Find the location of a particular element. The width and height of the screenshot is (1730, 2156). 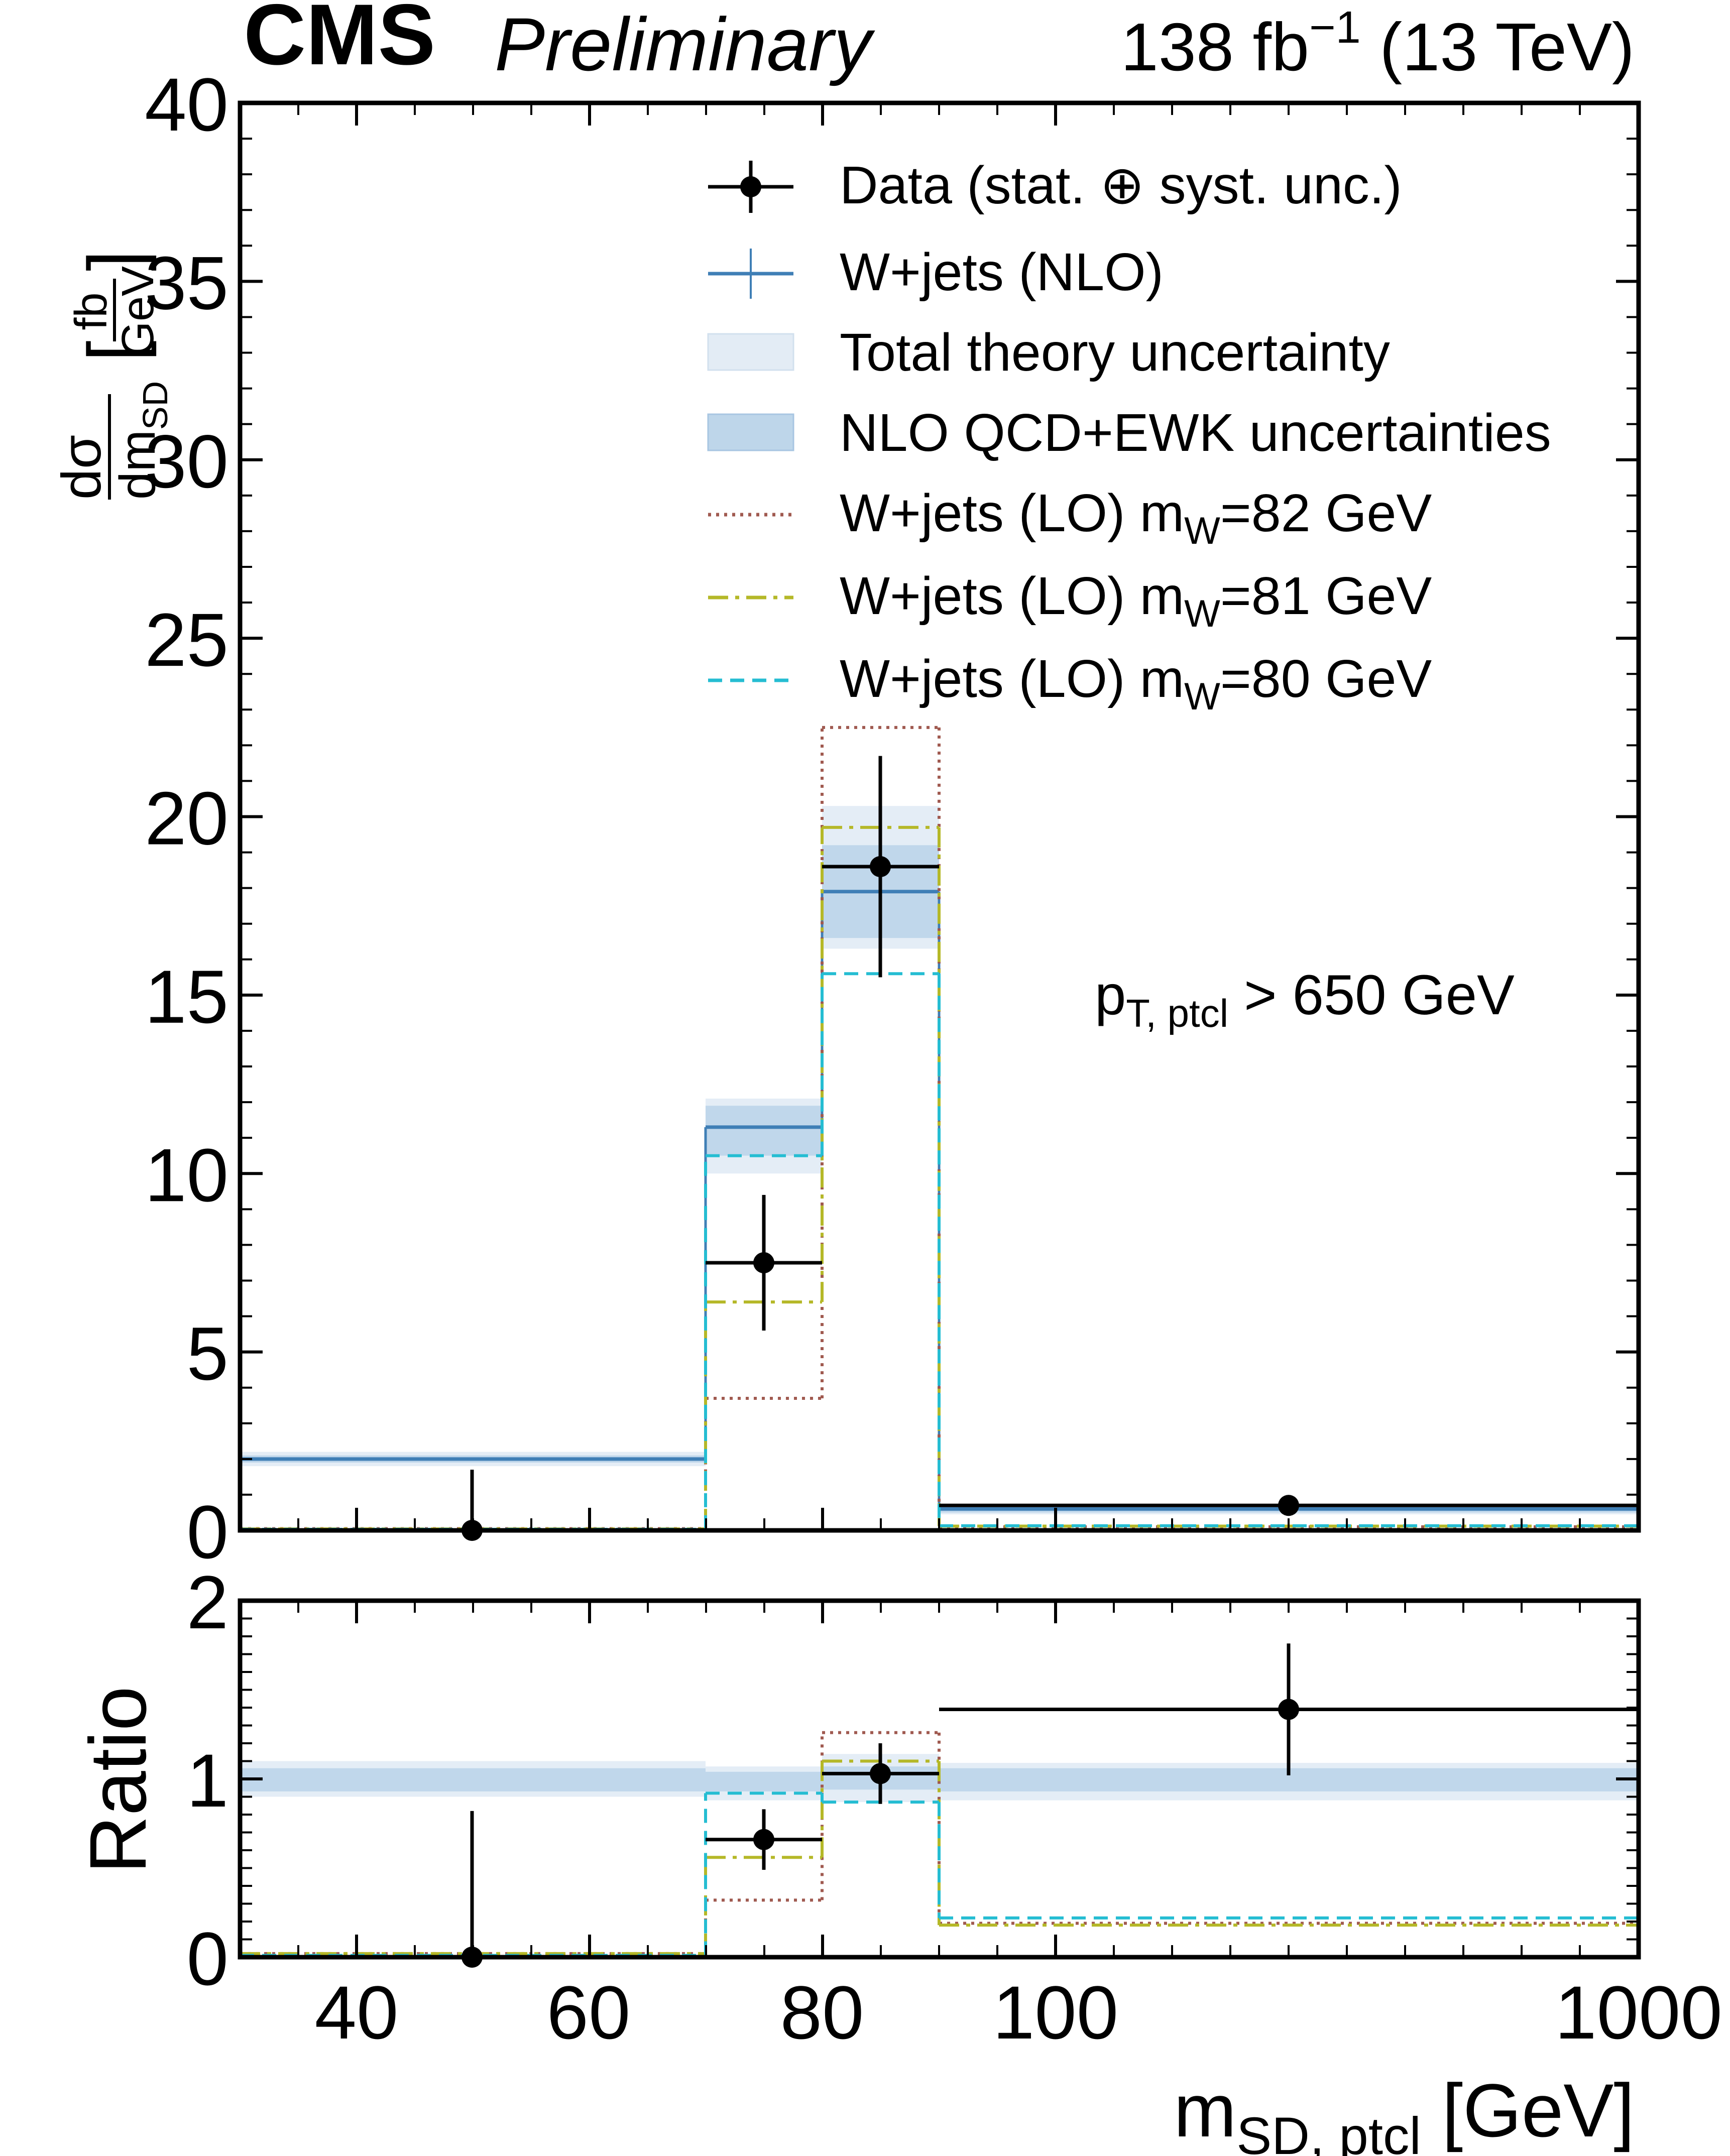

main-ytick-label-0: 0 is located at coordinates (207, 1532).